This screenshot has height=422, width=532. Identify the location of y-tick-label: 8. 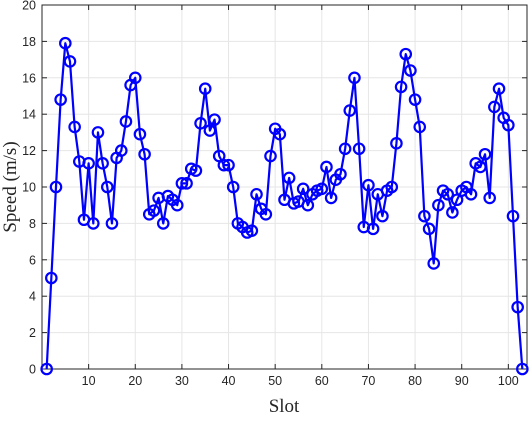
(32, 224).